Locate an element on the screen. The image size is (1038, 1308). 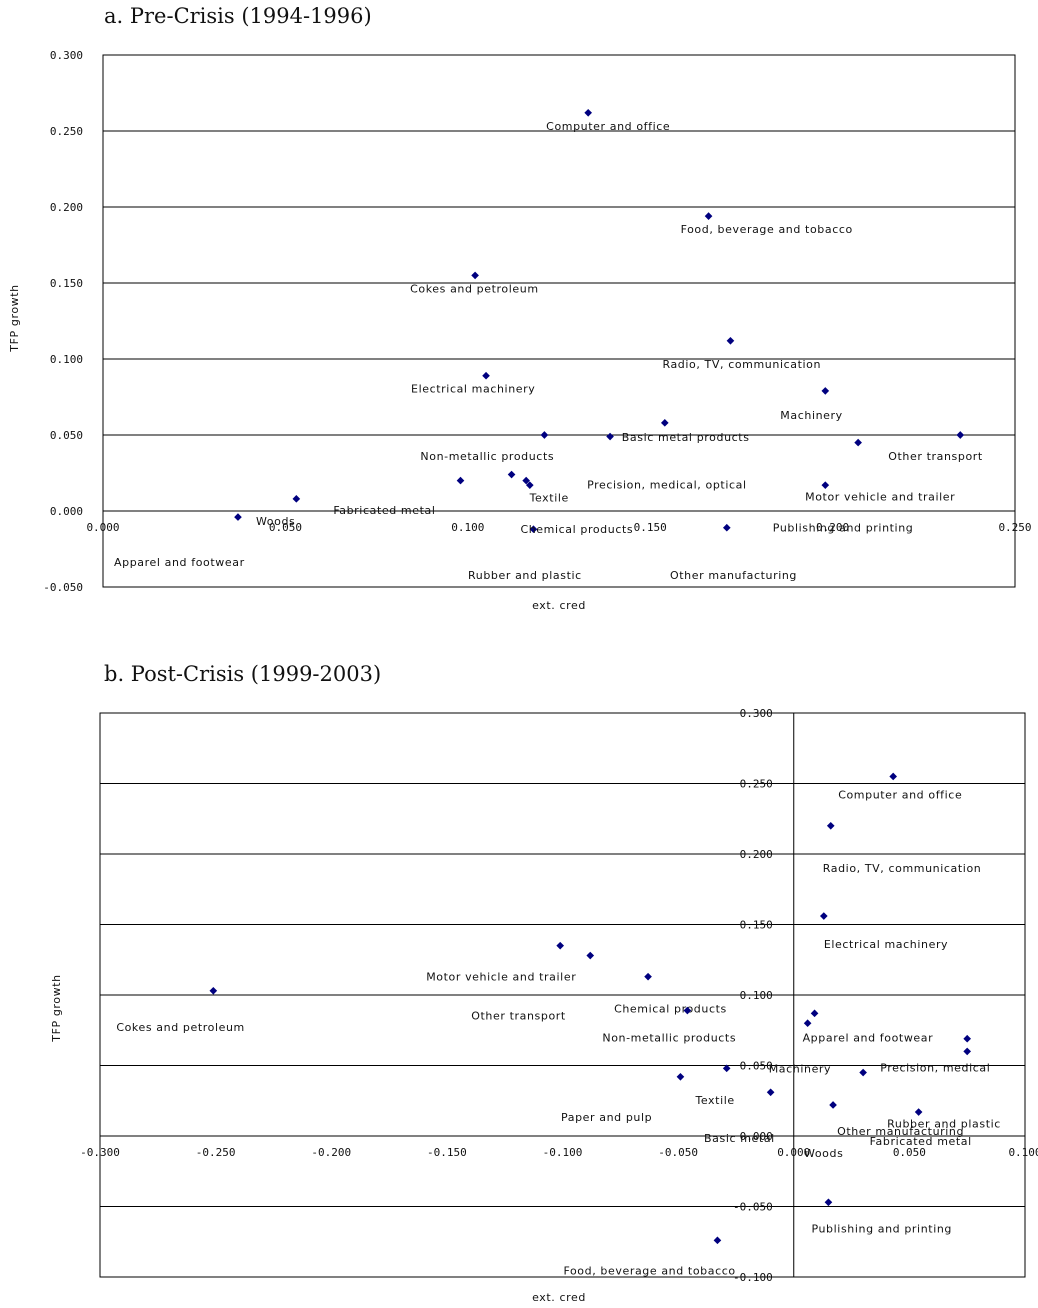
chart-a-ytick-label: 0.100 is located at coordinates (66, 359).